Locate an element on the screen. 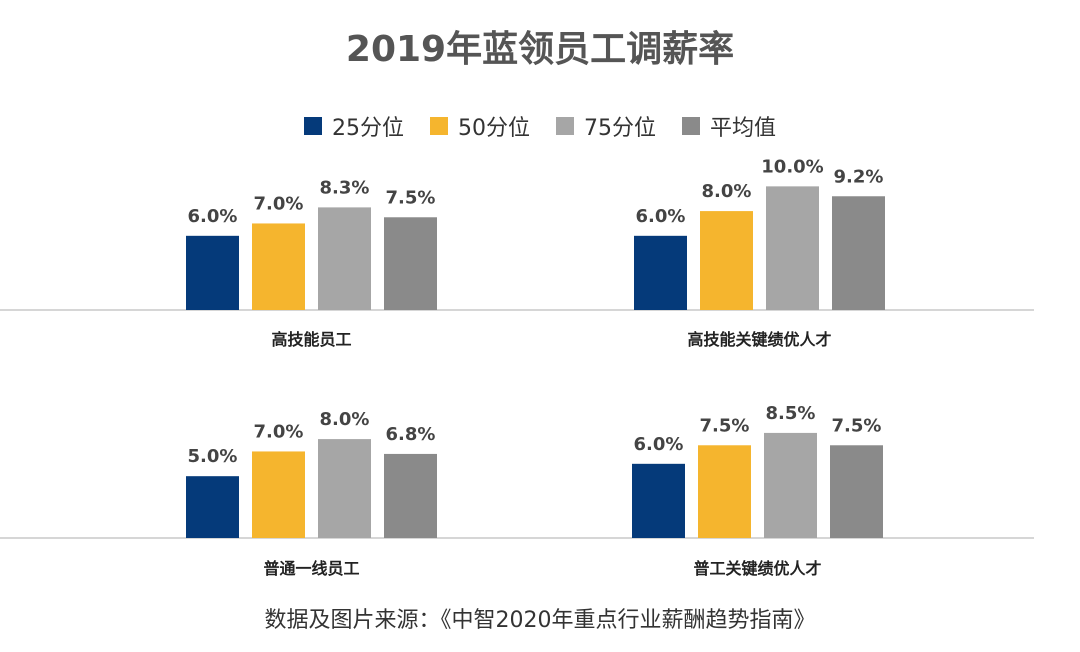 This screenshot has height=652, width=1080. data-label-avg-group-4: 7.5% is located at coordinates (857, 425).